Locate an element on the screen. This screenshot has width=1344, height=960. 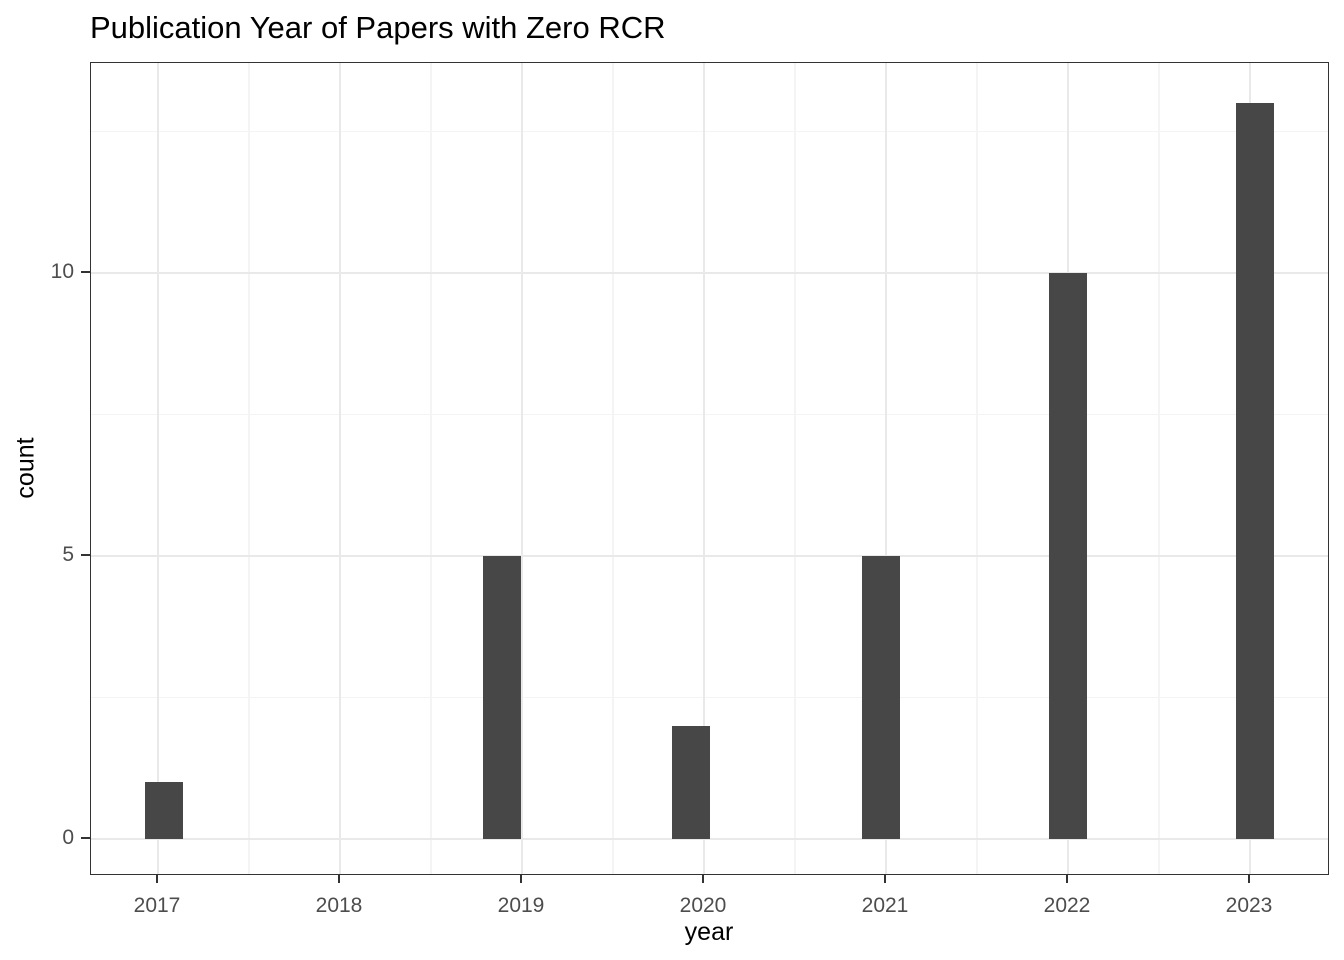
x-tick-label: 2020 is located at coordinates (703, 905).